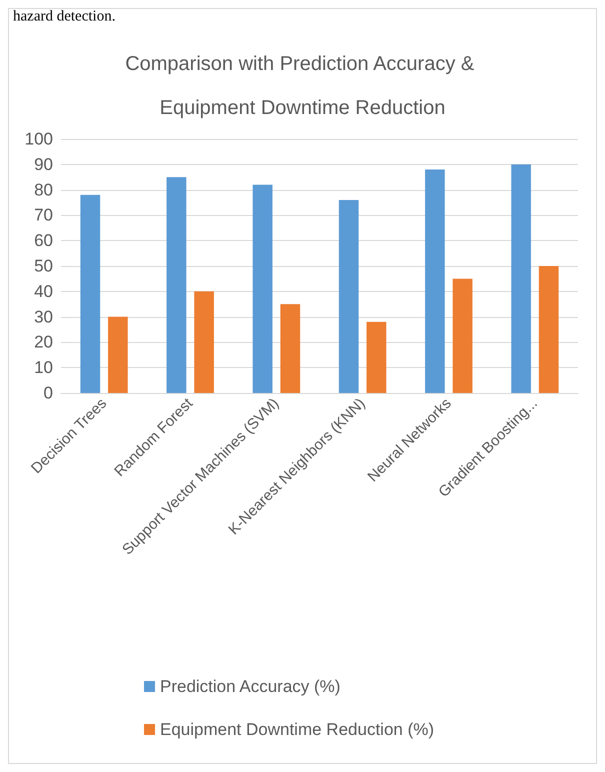 Image resolution: width=605 pixels, height=772 pixels. I want to click on y-tick-label: 0, so click(48, 393).